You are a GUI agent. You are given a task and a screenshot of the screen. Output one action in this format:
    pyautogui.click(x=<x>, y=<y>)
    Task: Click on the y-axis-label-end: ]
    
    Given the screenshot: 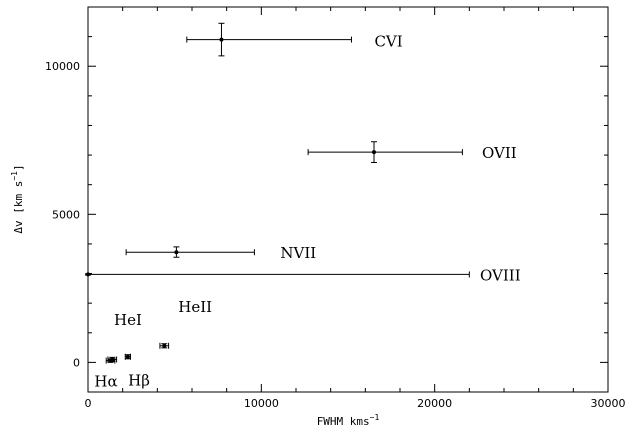 What is the action you would take?
    pyautogui.click(x=18, y=167)
    